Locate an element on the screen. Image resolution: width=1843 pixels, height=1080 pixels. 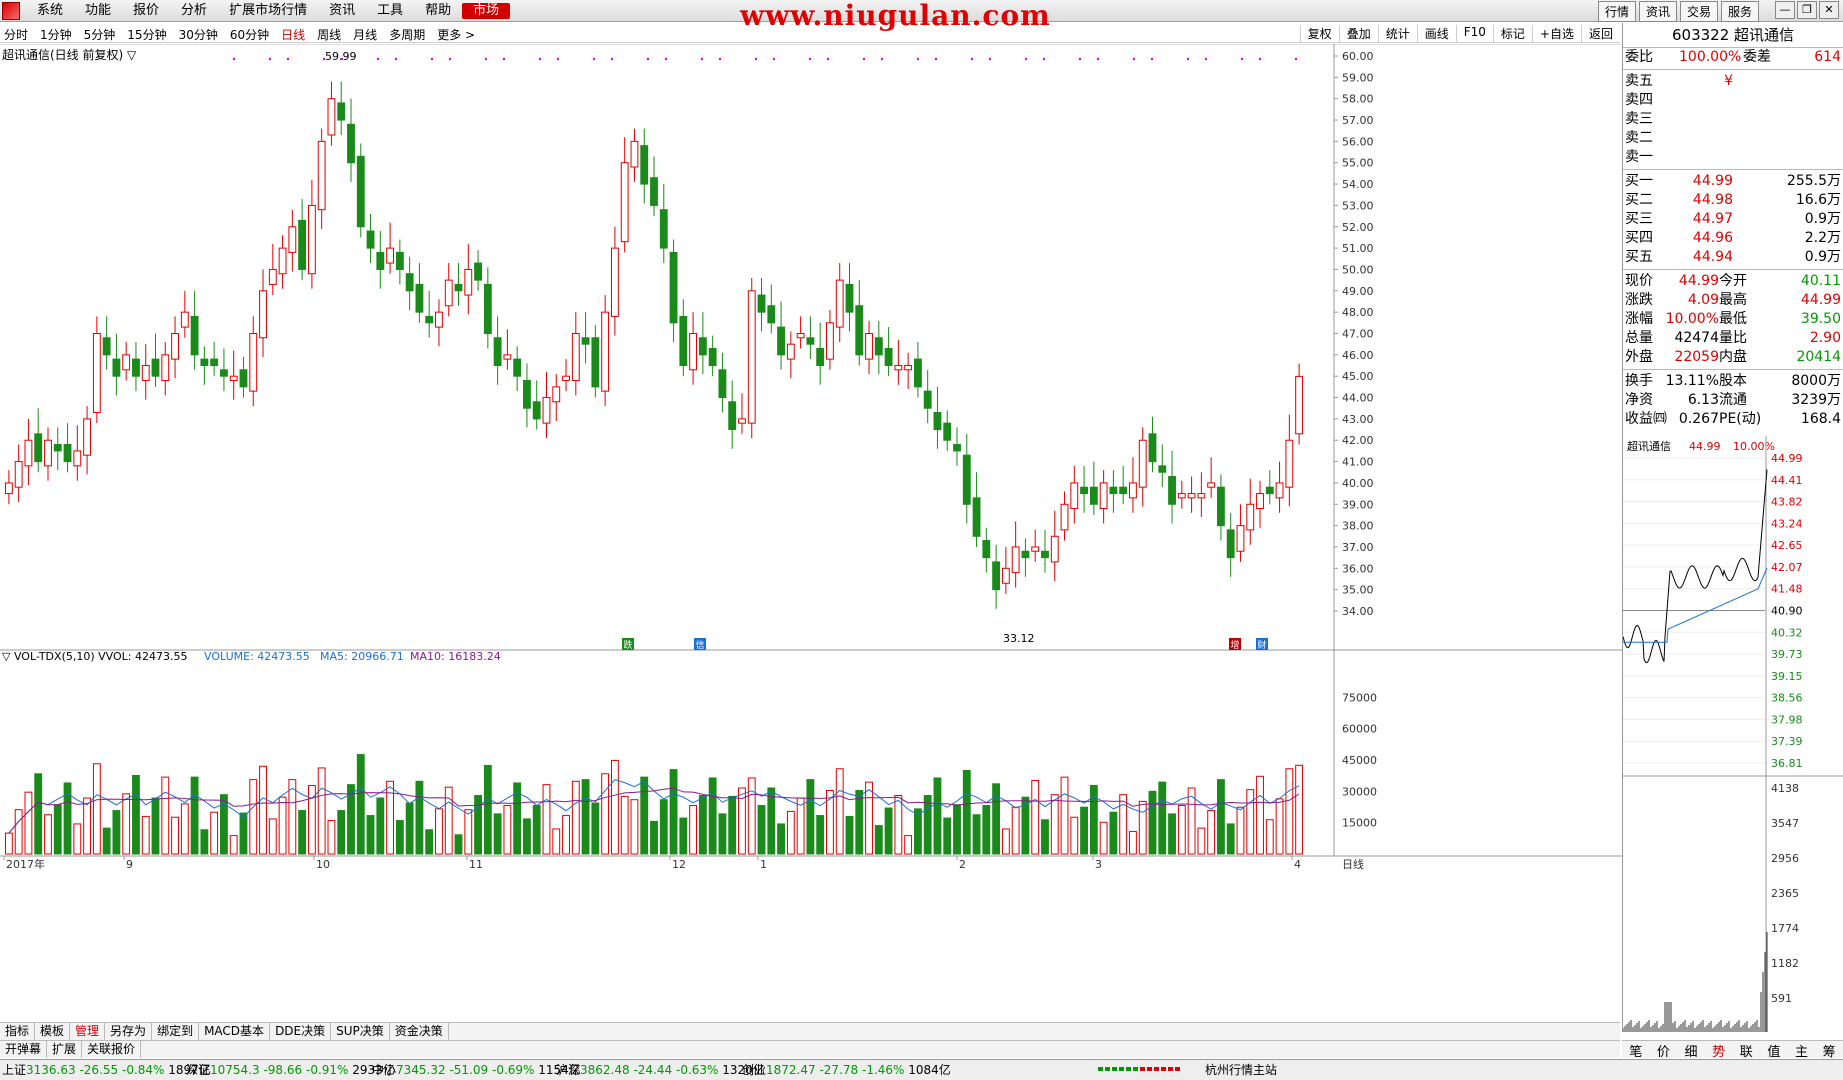
extra-tab: 关联报价 is located at coordinates (112, 1049).